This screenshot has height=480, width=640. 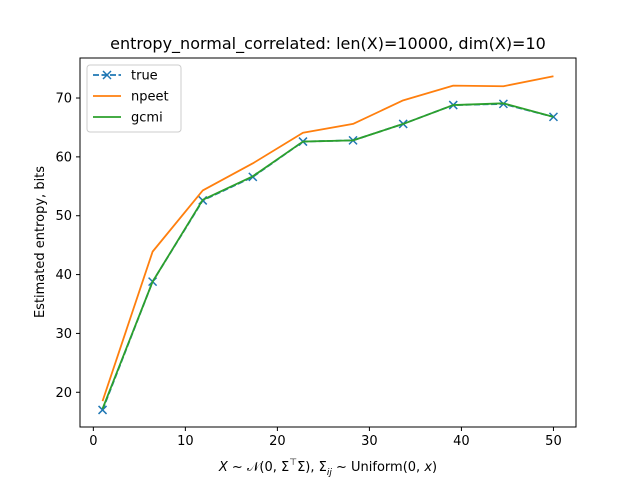 What do you see at coordinates (144, 76) in the screenshot?
I see `legend-label-true: true` at bounding box center [144, 76].